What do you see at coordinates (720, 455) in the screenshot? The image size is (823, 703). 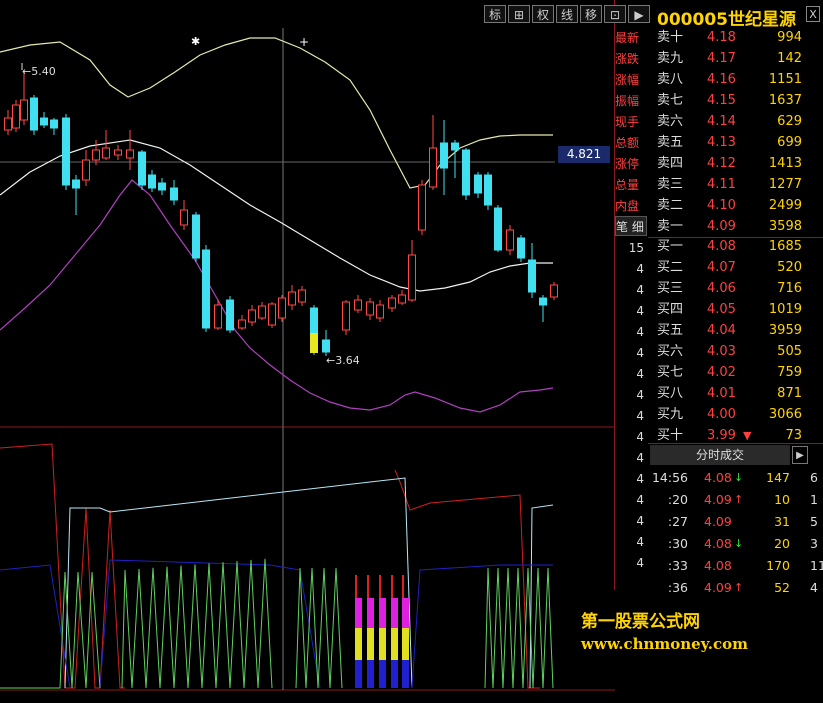 I see `ticks-header: 分时成交` at bounding box center [720, 455].